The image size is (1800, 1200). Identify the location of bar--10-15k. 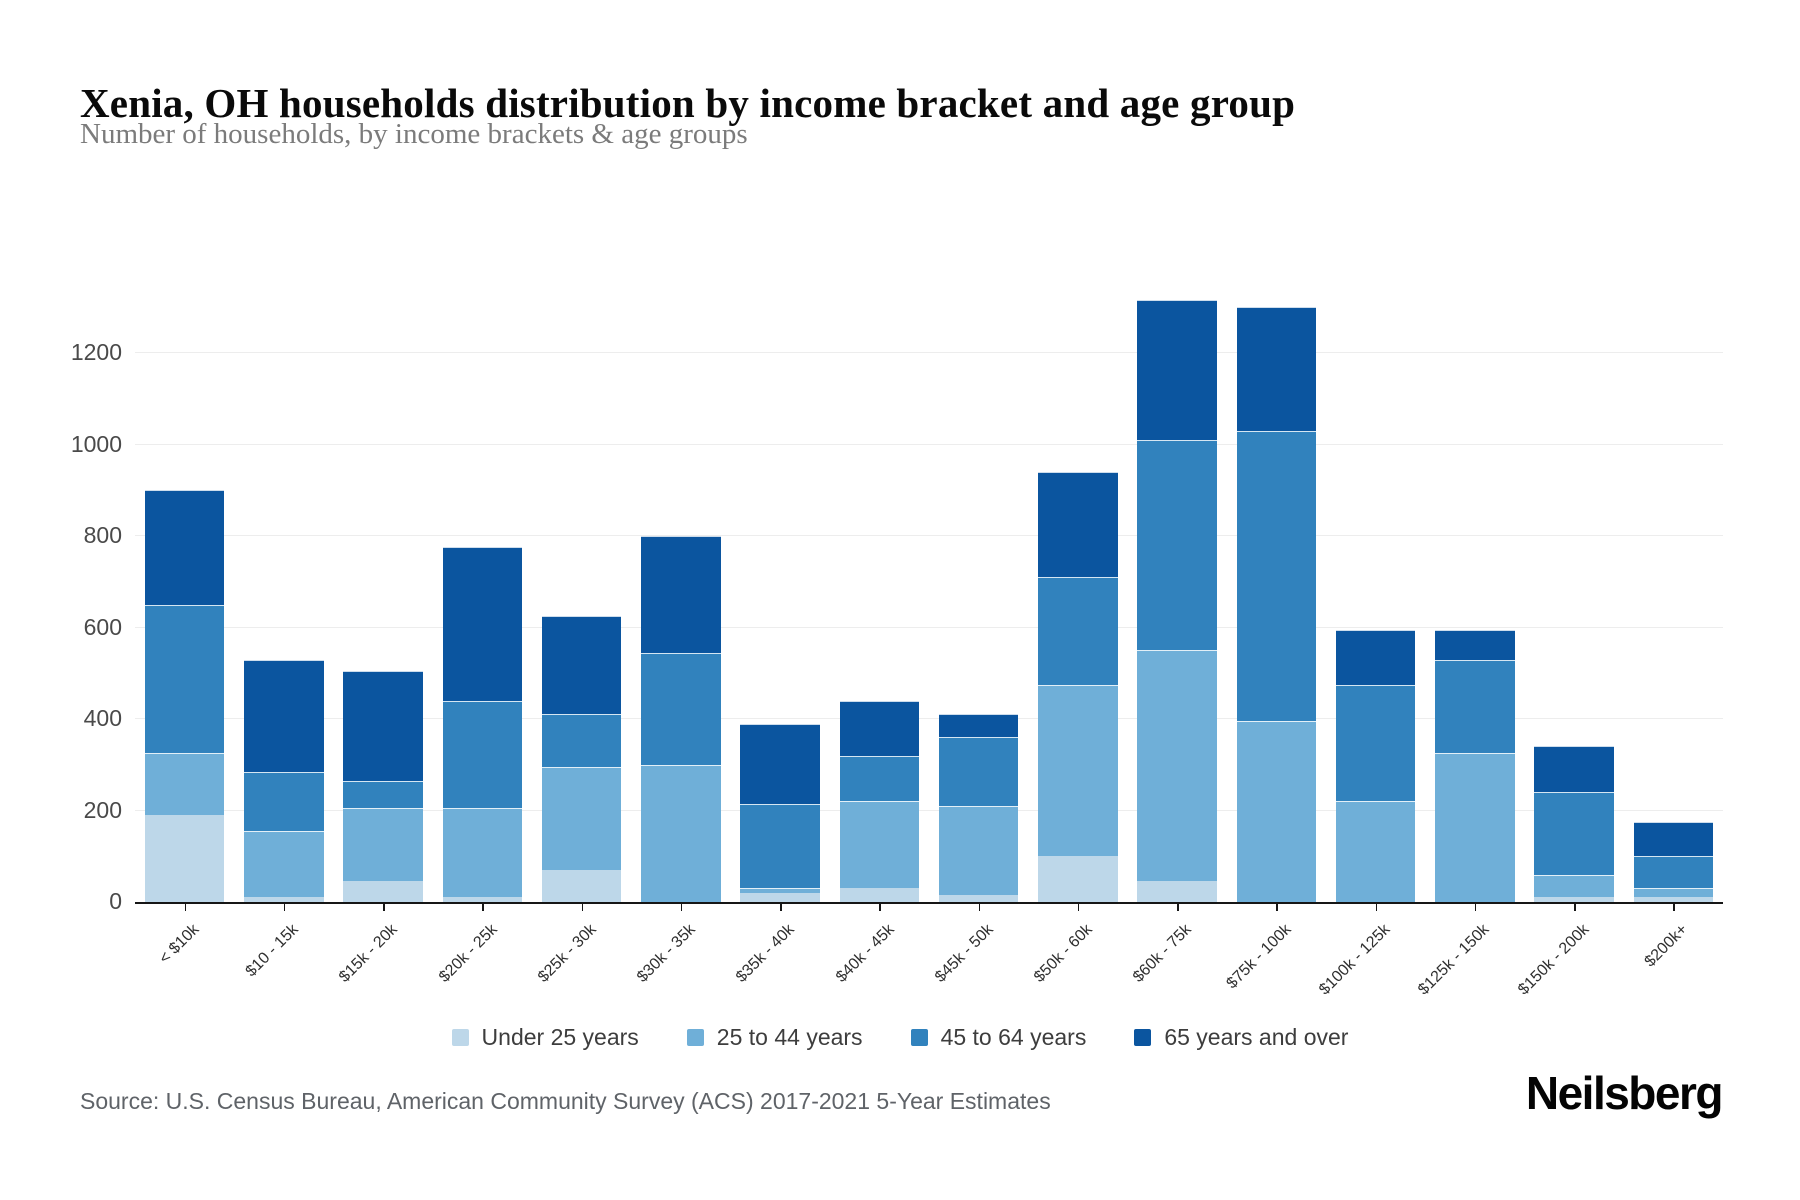
(284, 780).